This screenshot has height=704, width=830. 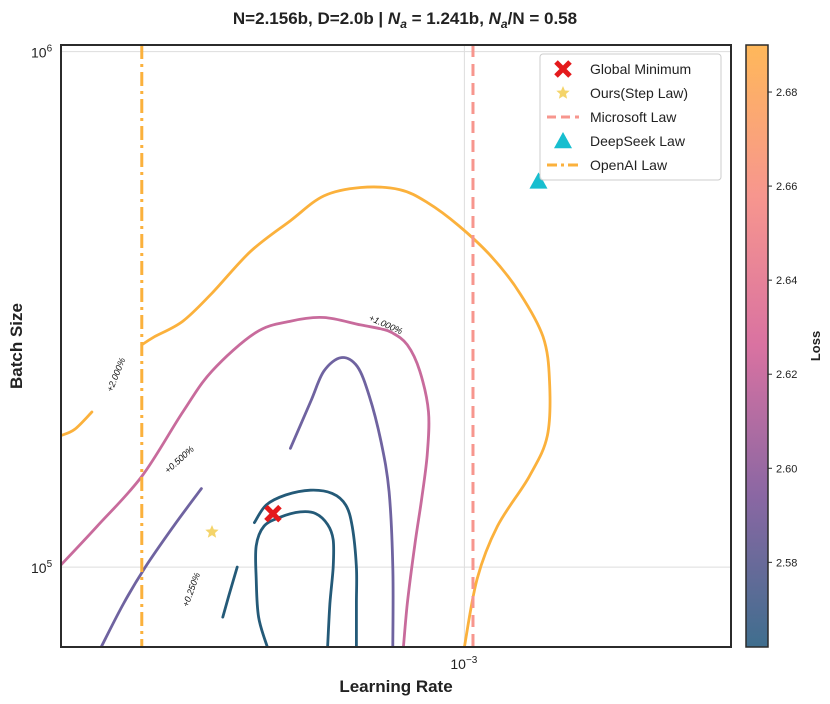 I want to click on step-law-marker, so click(x=212, y=531).